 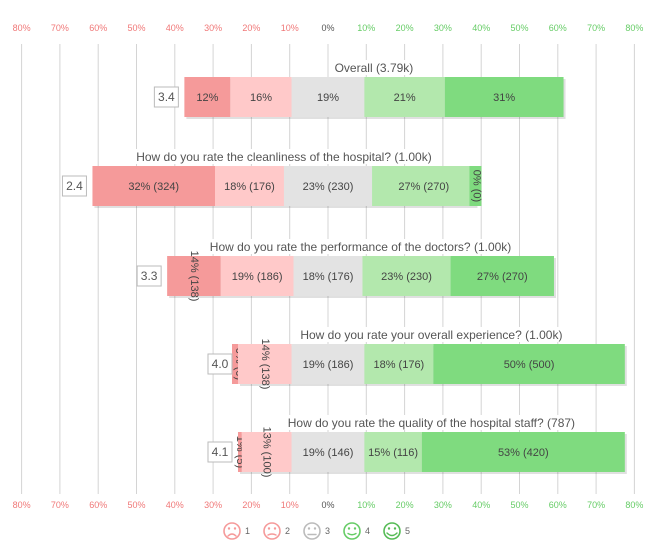 I want to click on bar-value-label: 13% (100), so click(x=267, y=452).